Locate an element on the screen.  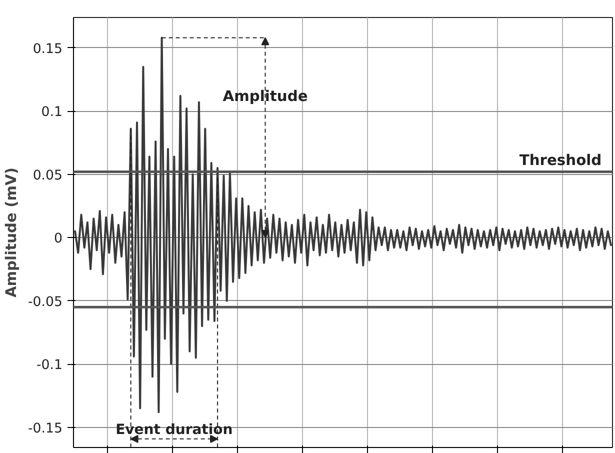
ref-line-label: Threshold is located at coordinates (560, 160).